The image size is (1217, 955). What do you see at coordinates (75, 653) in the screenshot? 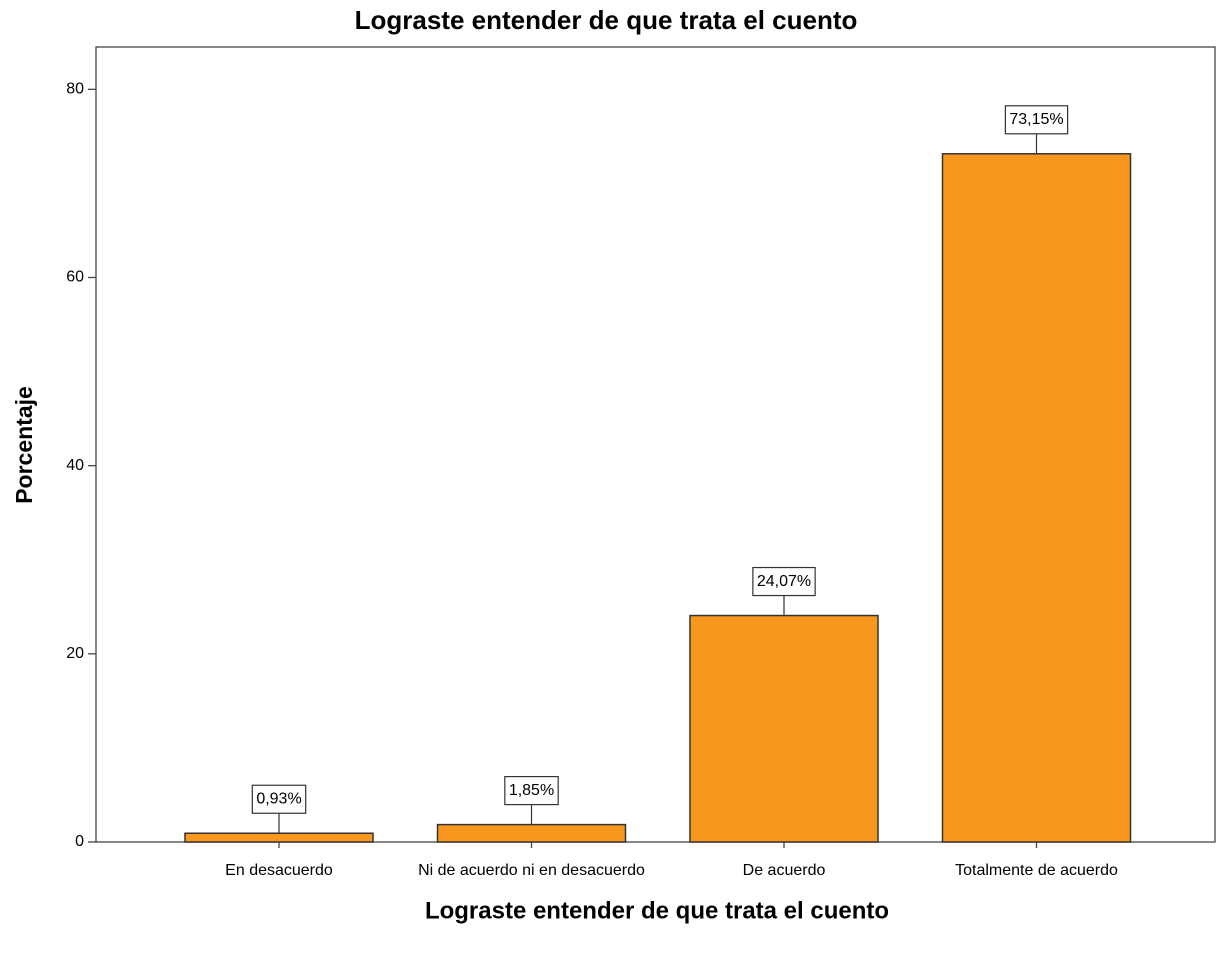
I see `y-tick-label: 20` at bounding box center [75, 653].